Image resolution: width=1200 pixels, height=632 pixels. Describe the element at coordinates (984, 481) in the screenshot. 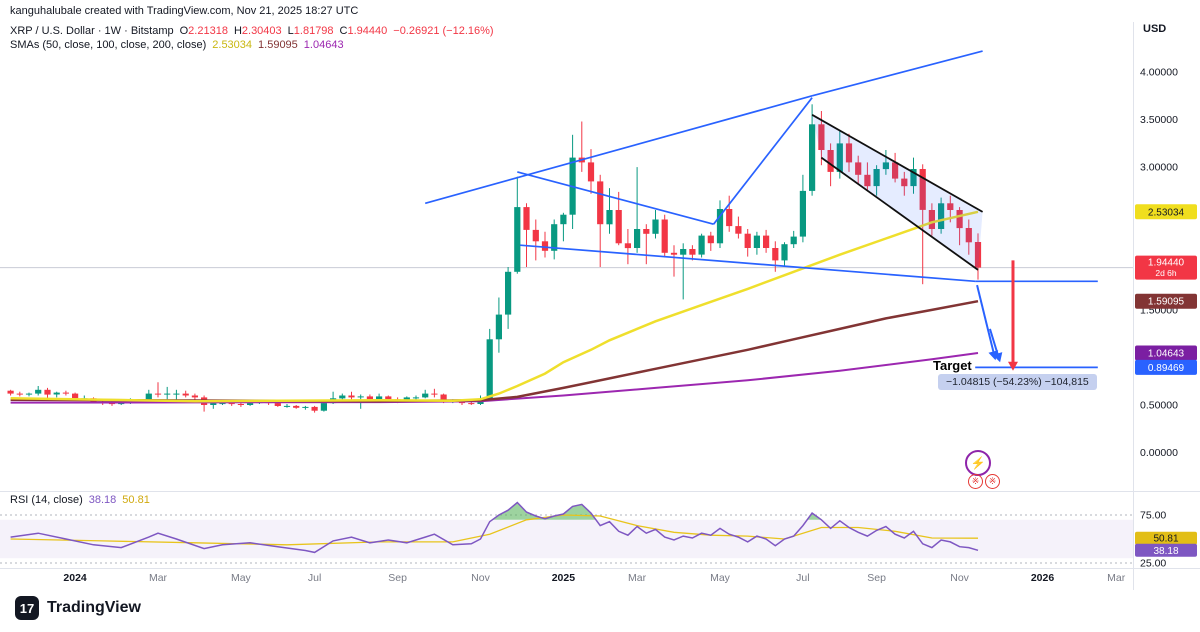

I see `red-stamp-stickers: ※ ※` at that location.